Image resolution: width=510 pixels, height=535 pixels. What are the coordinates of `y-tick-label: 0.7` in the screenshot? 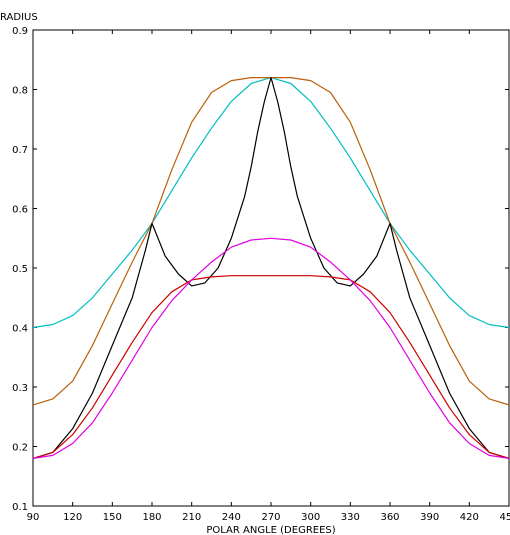 It's located at (20, 150).